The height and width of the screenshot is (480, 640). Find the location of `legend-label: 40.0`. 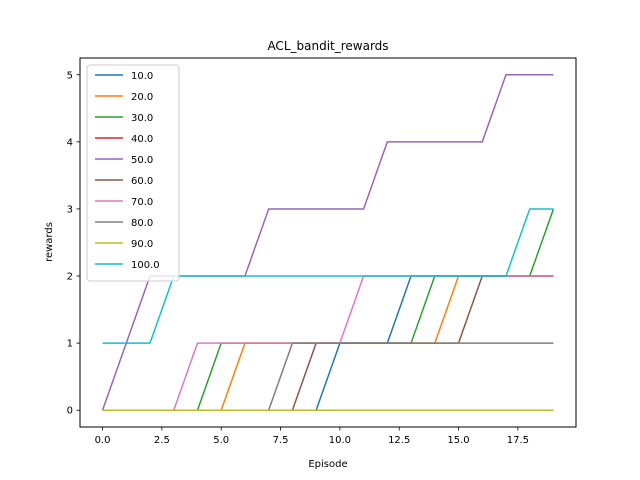

legend-label: 40.0 is located at coordinates (142, 139).